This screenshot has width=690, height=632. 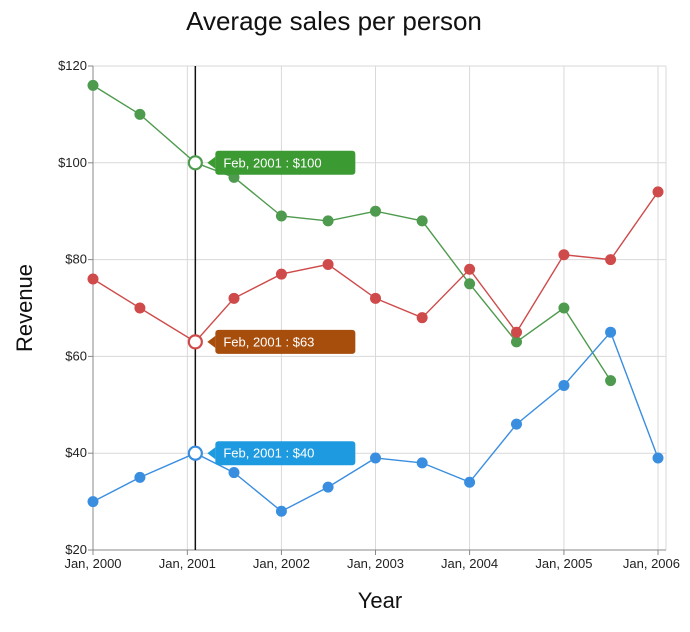 What do you see at coordinates (76, 259) in the screenshot?
I see `y-tick-label: $80` at bounding box center [76, 259].